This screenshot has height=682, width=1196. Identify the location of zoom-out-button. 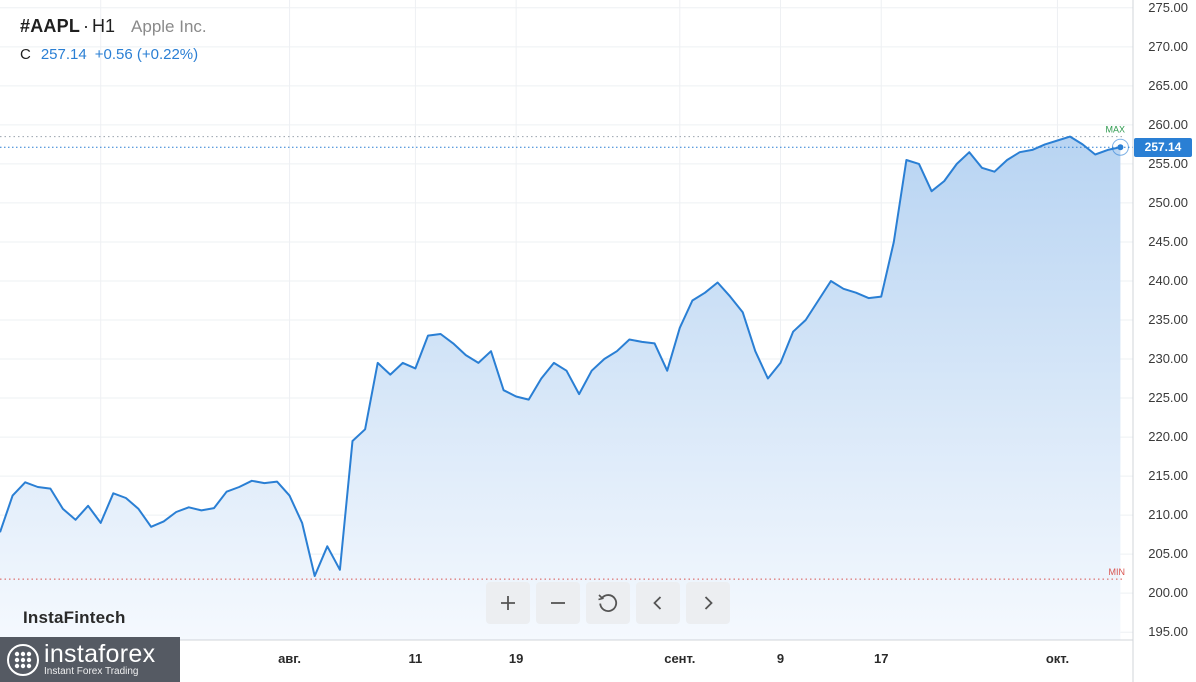
(558, 603).